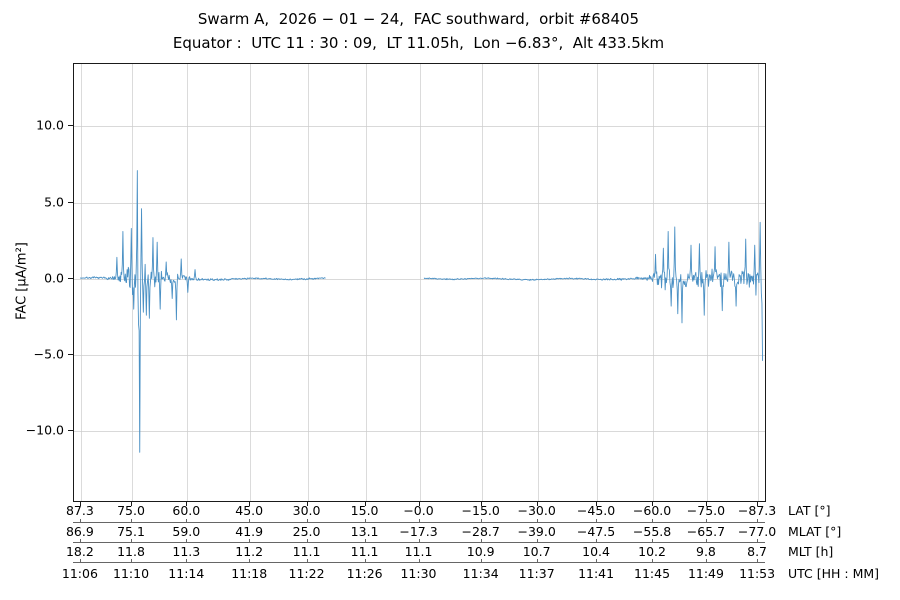 Image resolution: width=900 pixels, height=600 pixels. Describe the element at coordinates (480, 573) in the screenshot. I see `x-tick-label: 11:34` at that location.